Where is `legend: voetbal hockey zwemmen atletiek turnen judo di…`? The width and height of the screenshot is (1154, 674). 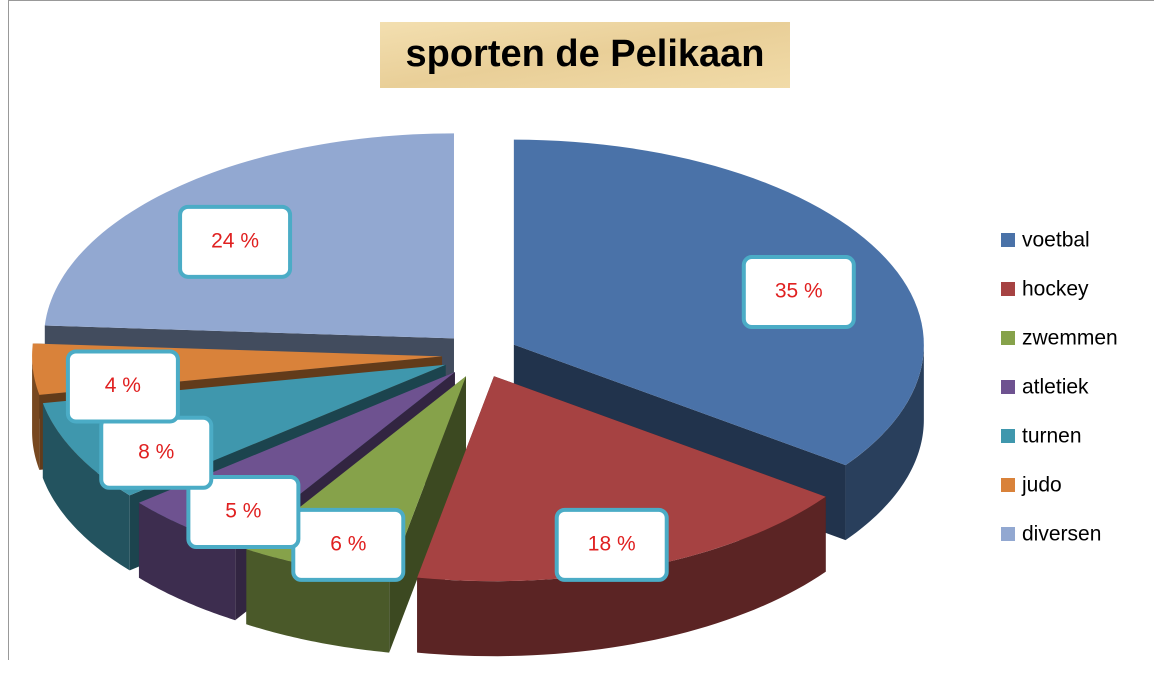 legend: voetbal hockey zwemmen atletiek turnen judo di… is located at coordinates (1059, 387).